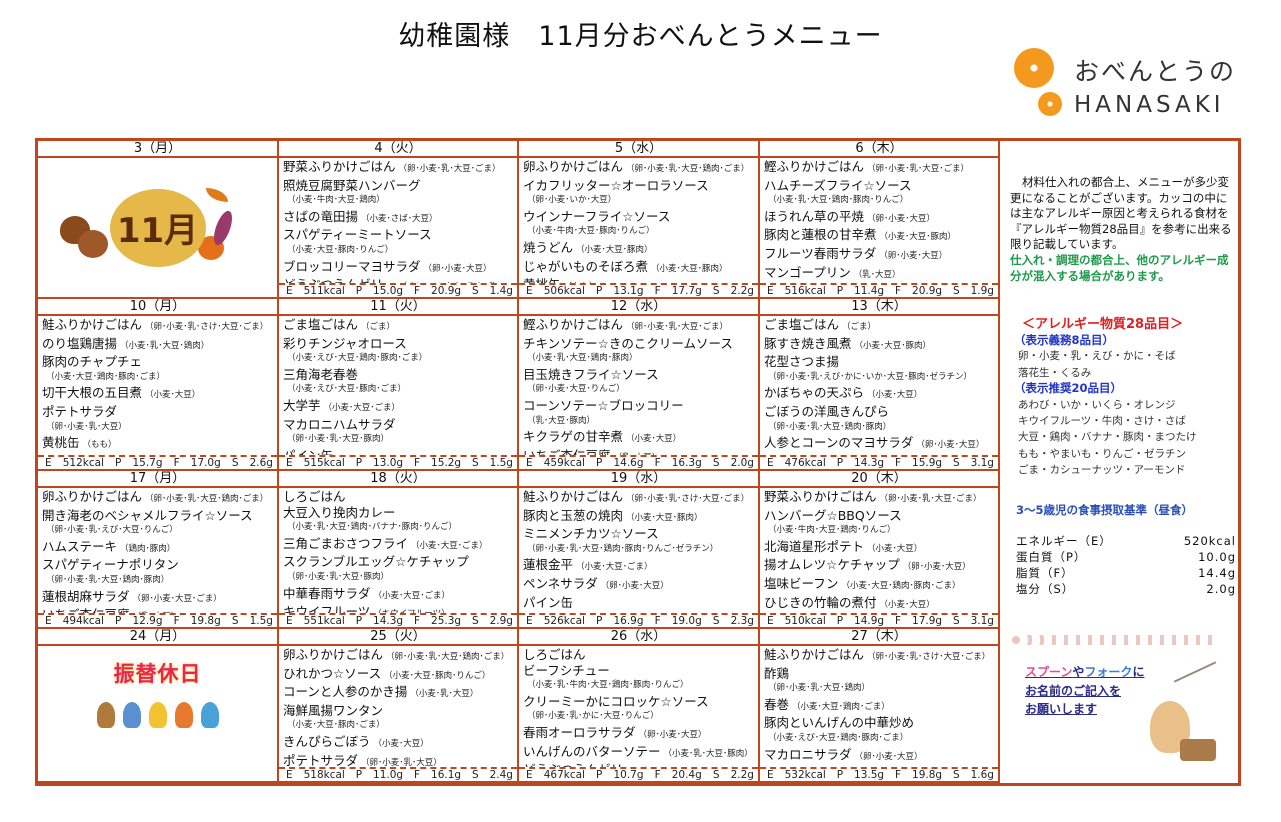  I want to click on dish-name: ポテトサラダ, so click(321, 759).